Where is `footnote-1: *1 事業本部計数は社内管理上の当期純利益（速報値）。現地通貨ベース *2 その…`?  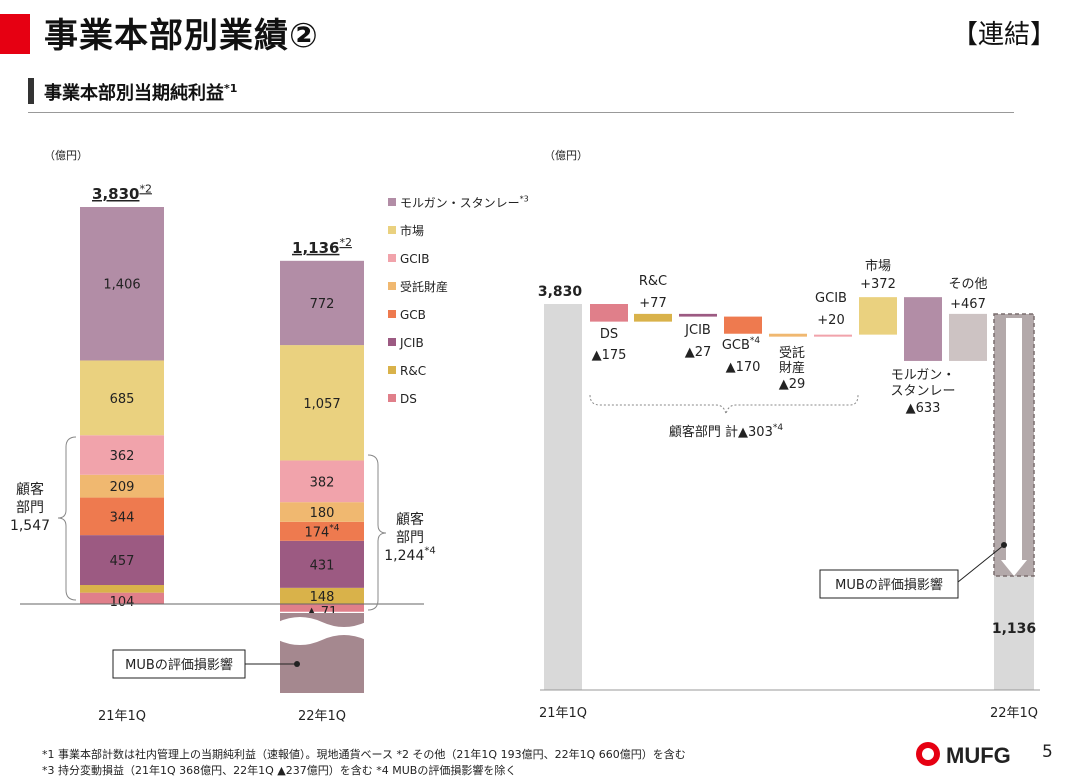
footnote-1: *1 事業本部計数は社内管理上の当期純利益（速報値）。現地通貨ベース *2 その… is located at coordinates (364, 754).